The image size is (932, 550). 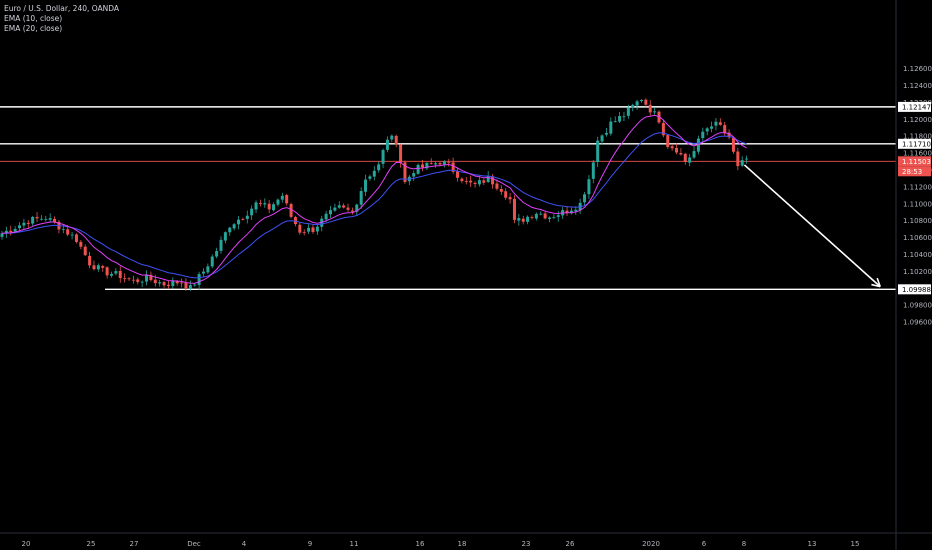 What do you see at coordinates (33, 28) in the screenshot?
I see `ema20-legend: EMA (20, close)` at bounding box center [33, 28].